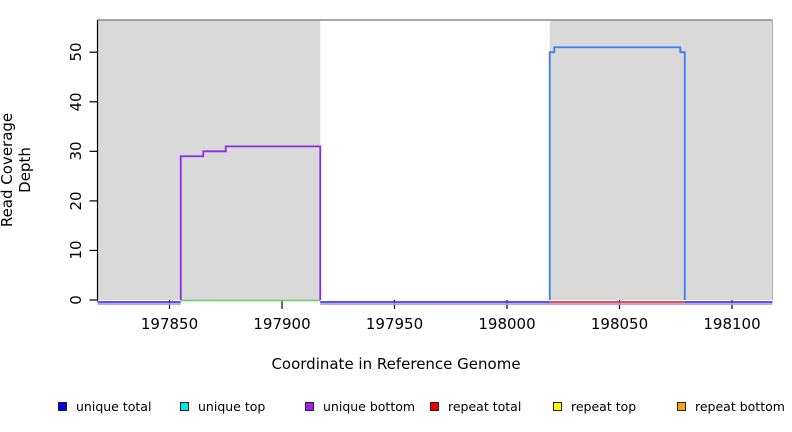 The height and width of the screenshot is (432, 792). I want to click on legend-label: unique top, so click(232, 406).